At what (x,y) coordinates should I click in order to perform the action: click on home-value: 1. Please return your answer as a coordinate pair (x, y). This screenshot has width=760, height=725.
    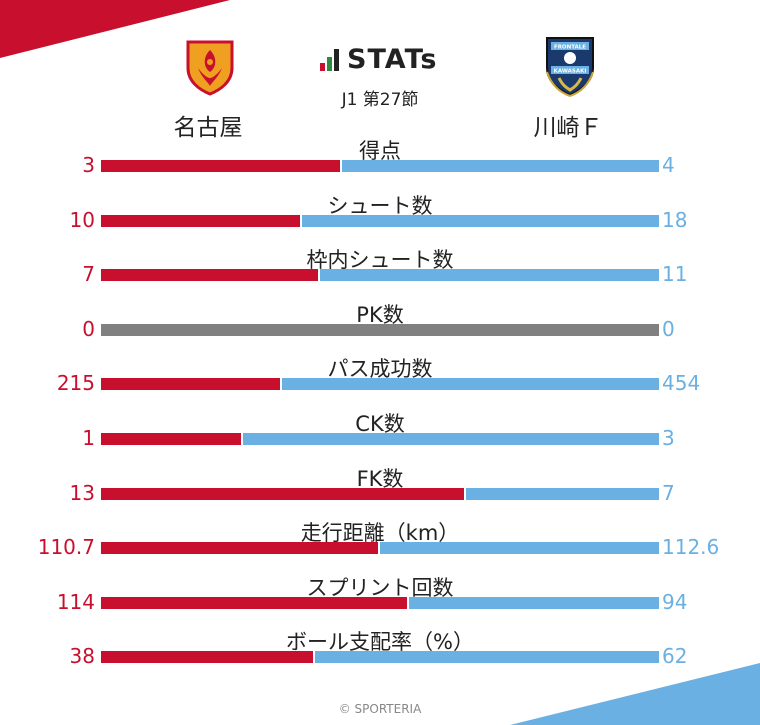
    Looking at the image, I should click on (88, 438).